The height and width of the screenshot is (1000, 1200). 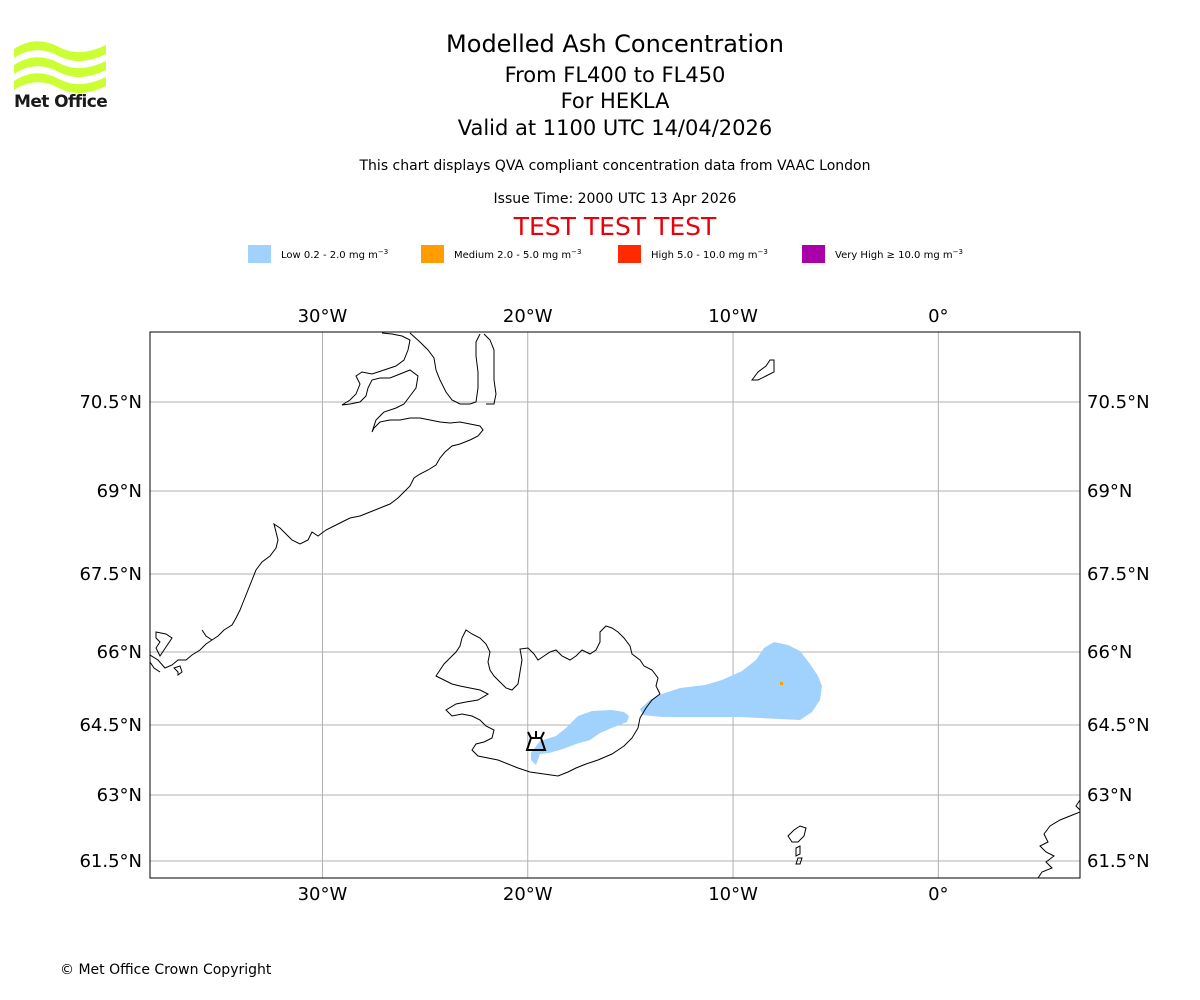 What do you see at coordinates (60, 67) in the screenshot?
I see `met-office-wave-logo-icon` at bounding box center [60, 67].